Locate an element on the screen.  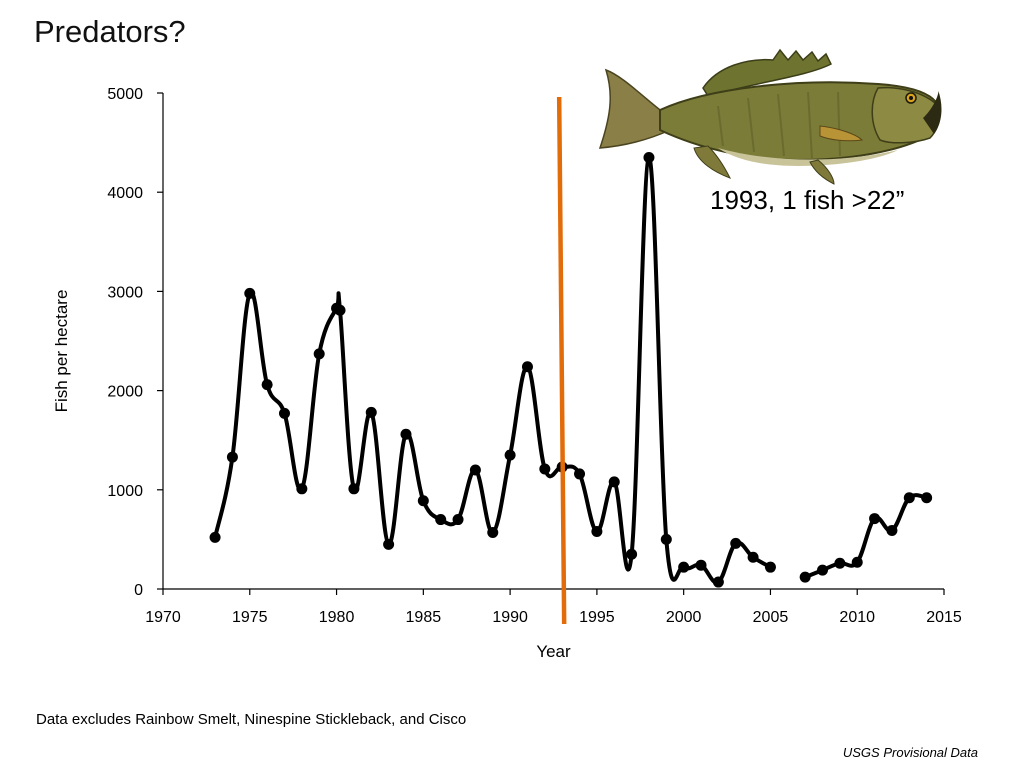
x-axis-title: Year is located at coordinates (553, 651).